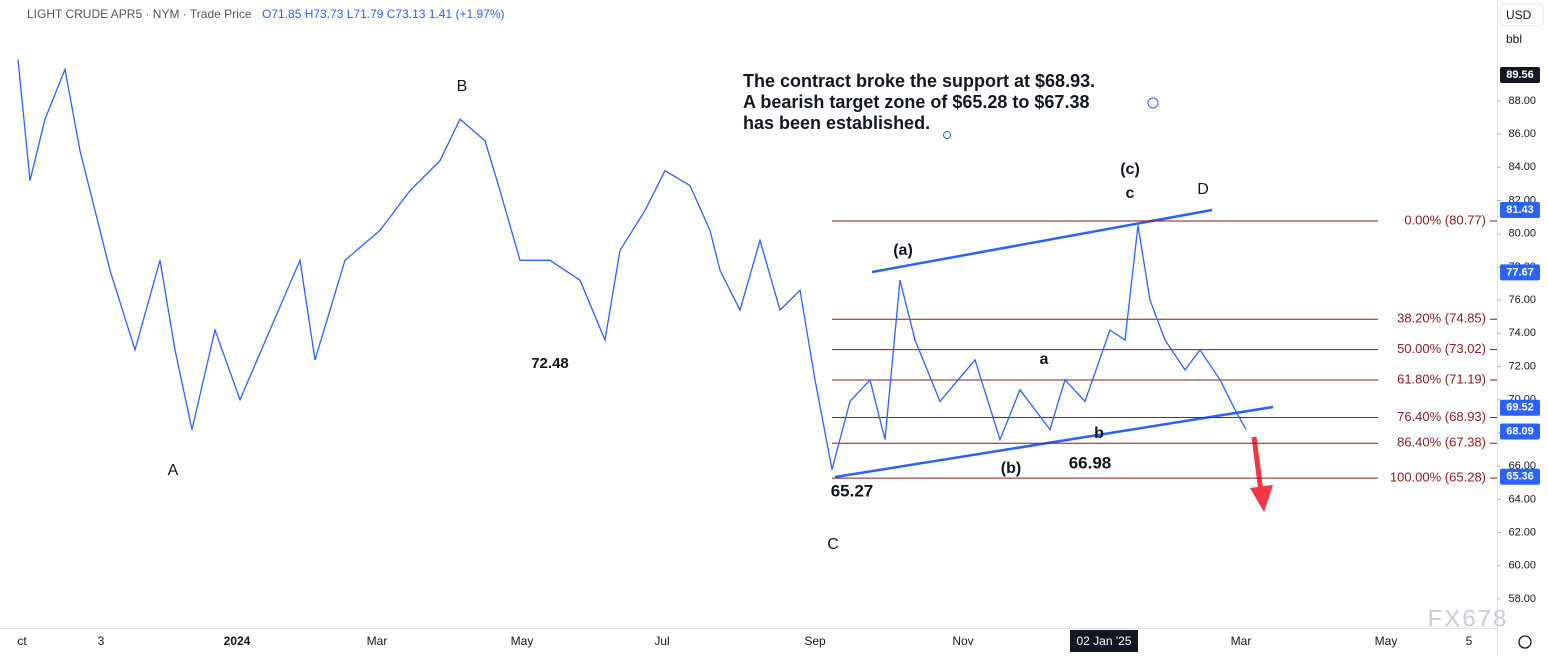  I want to click on arrow, so click(1257, 464).